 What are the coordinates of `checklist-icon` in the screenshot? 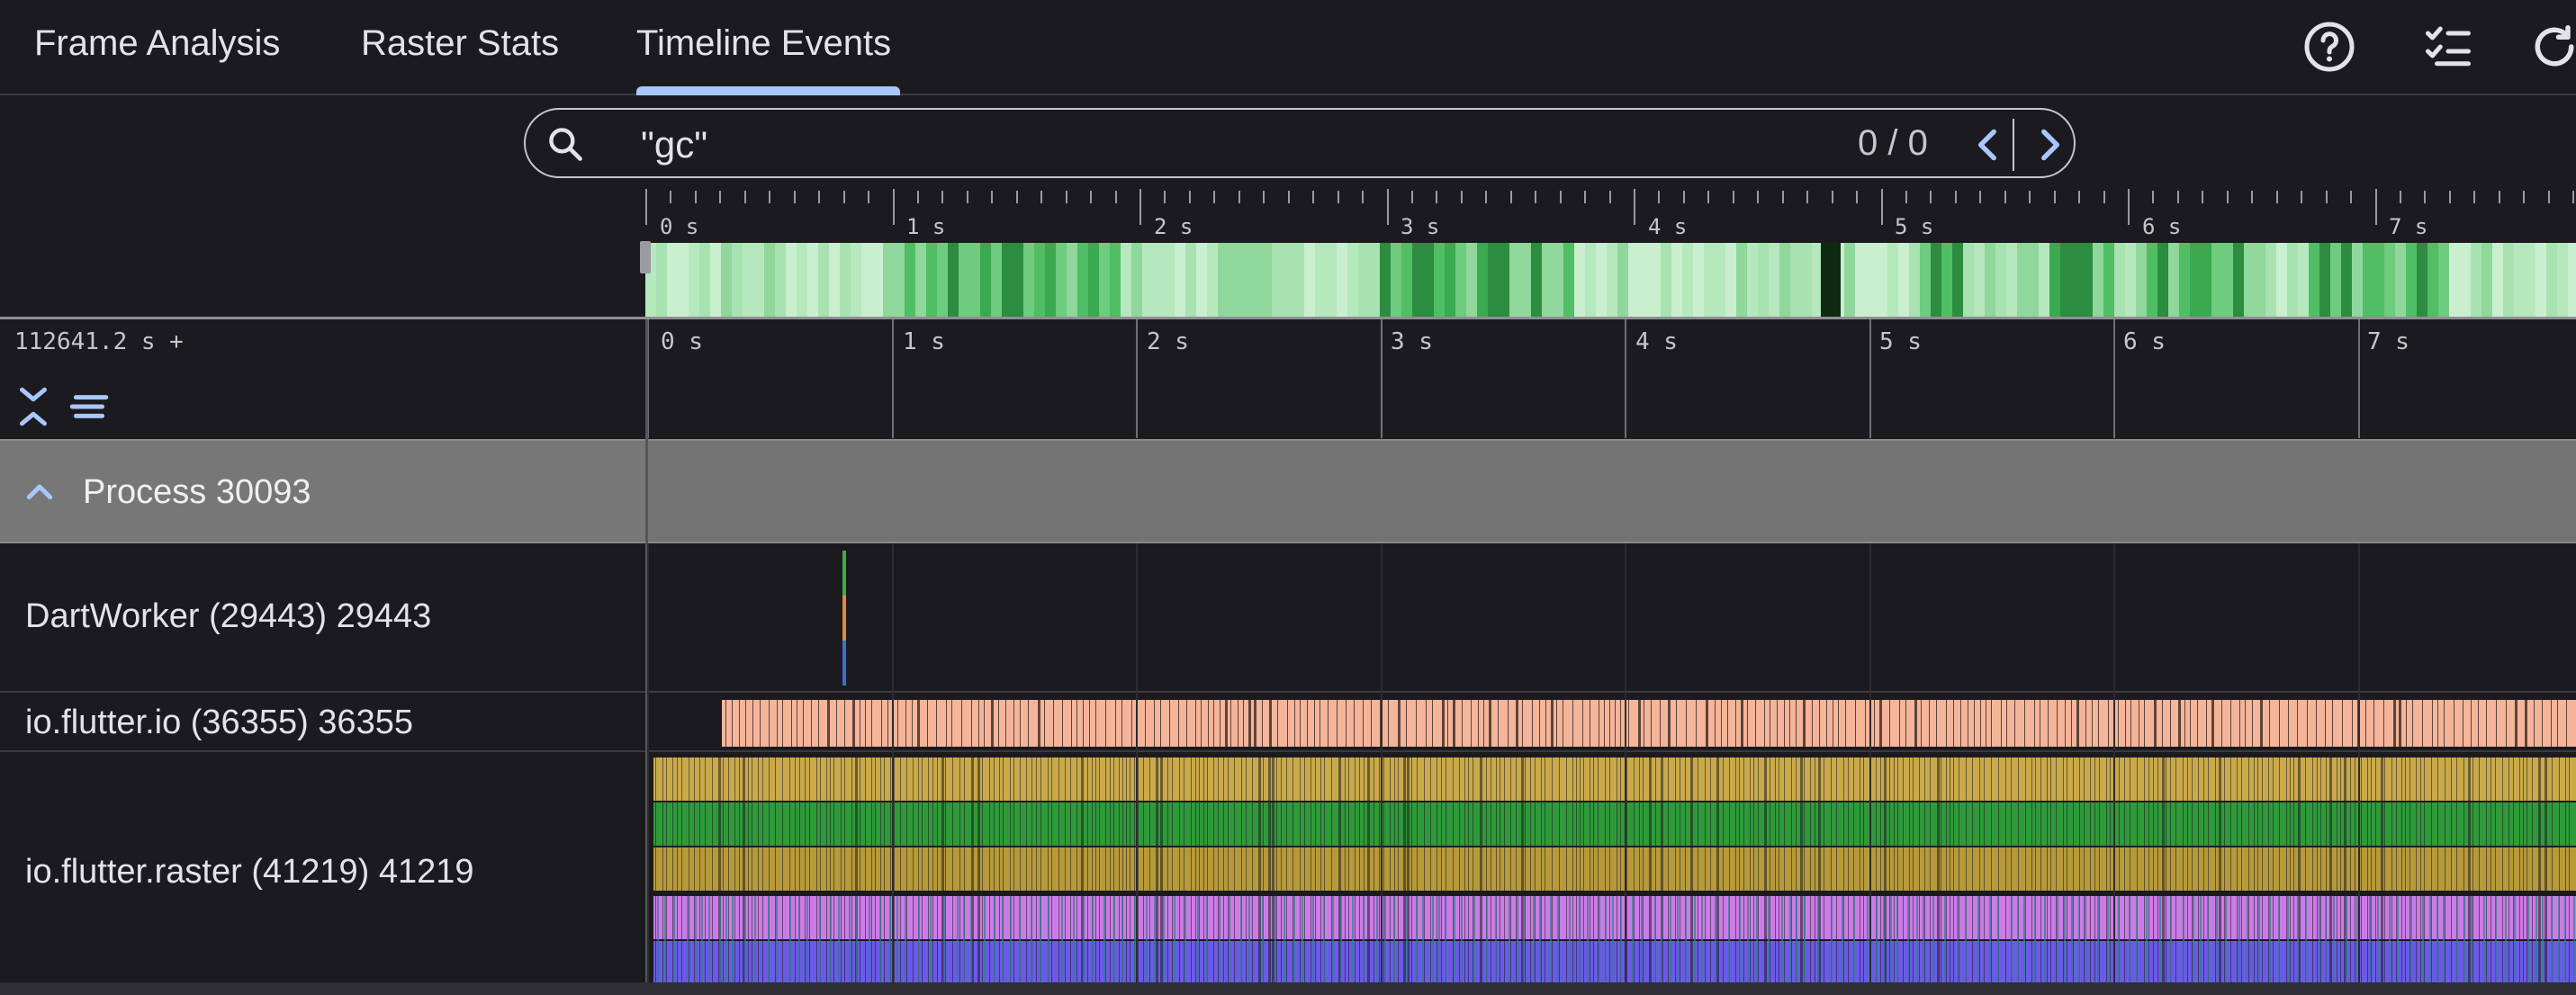 It's located at (2448, 47).